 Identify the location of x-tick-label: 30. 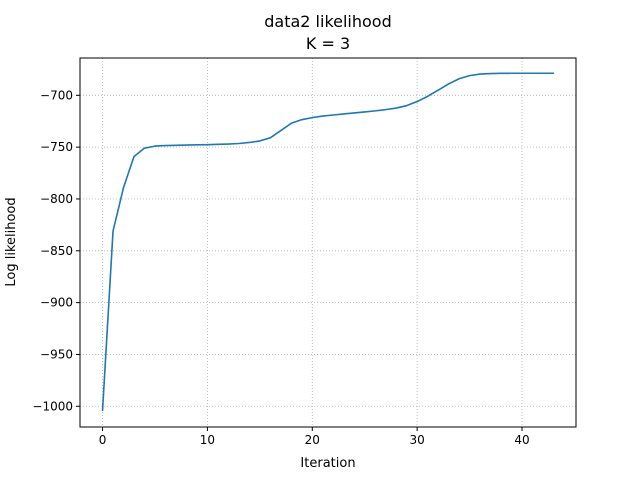
(416, 440).